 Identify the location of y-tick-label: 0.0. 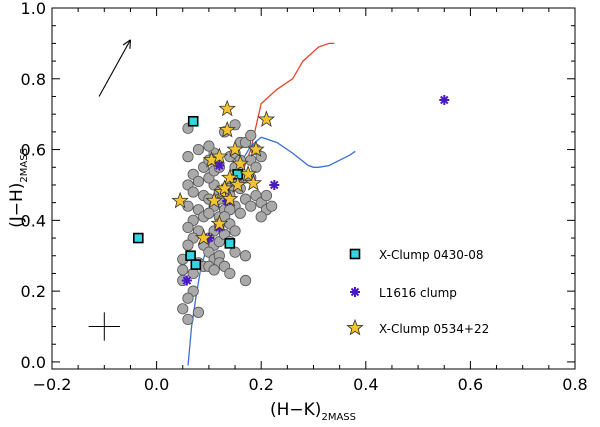
(33, 362).